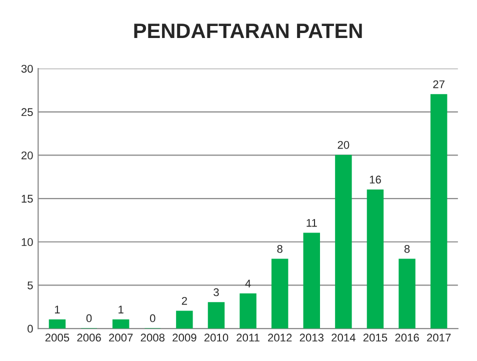 Image resolution: width=477 pixels, height=361 pixels. I want to click on x-tick-label: 2015, so click(375, 338).